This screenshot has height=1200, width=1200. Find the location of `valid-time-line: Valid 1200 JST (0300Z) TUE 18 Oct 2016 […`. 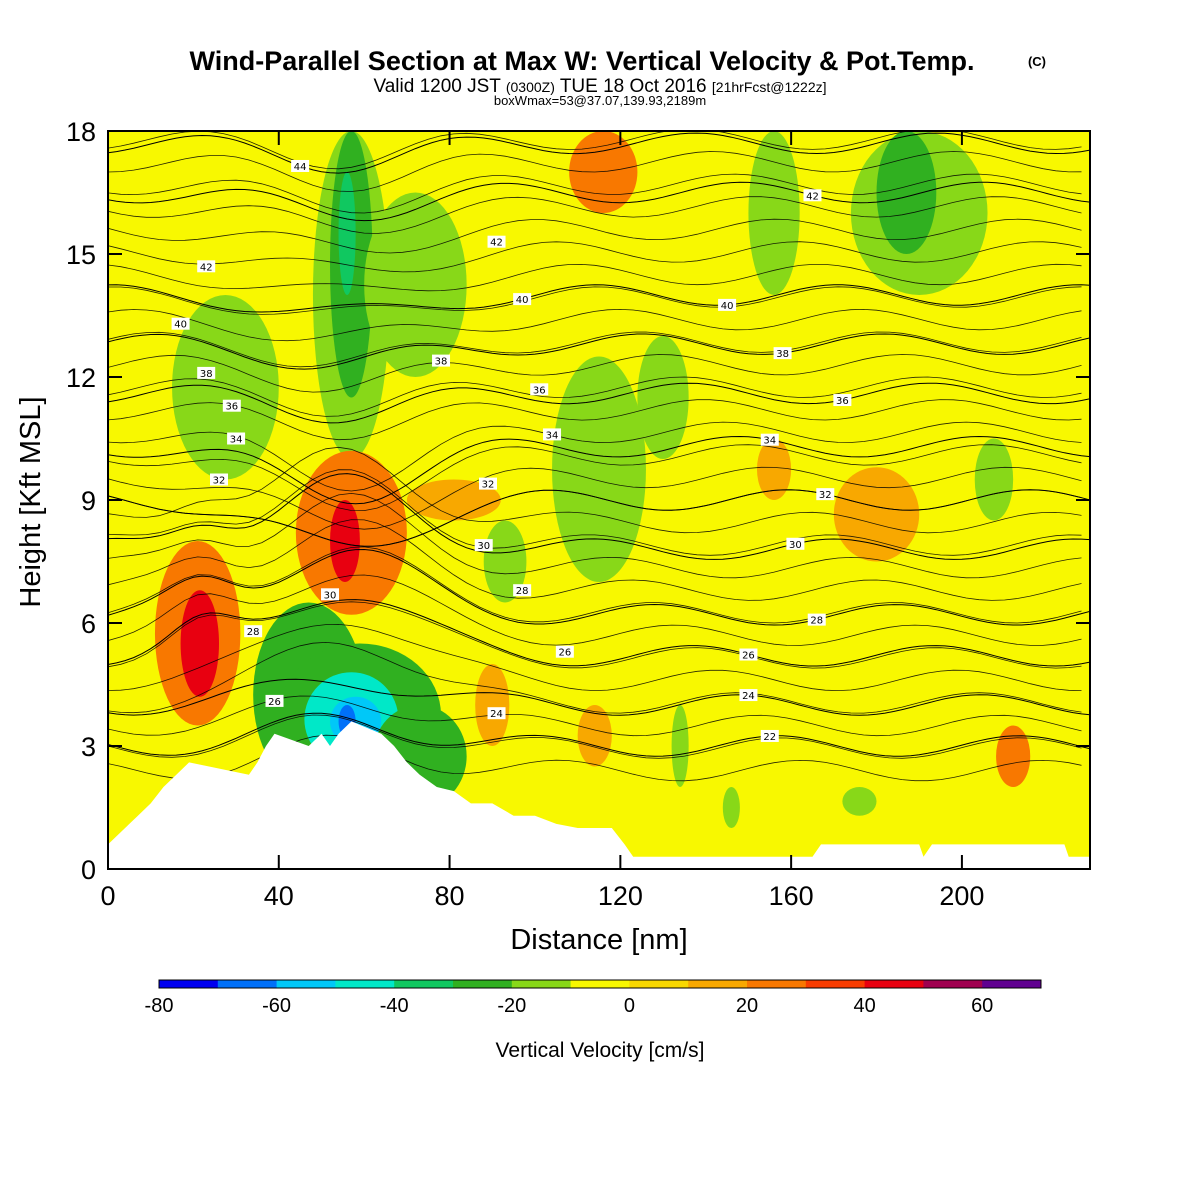

valid-time-line: Valid 1200 JST (0300Z) TUE 18 Oct 2016 [… is located at coordinates (599, 86).